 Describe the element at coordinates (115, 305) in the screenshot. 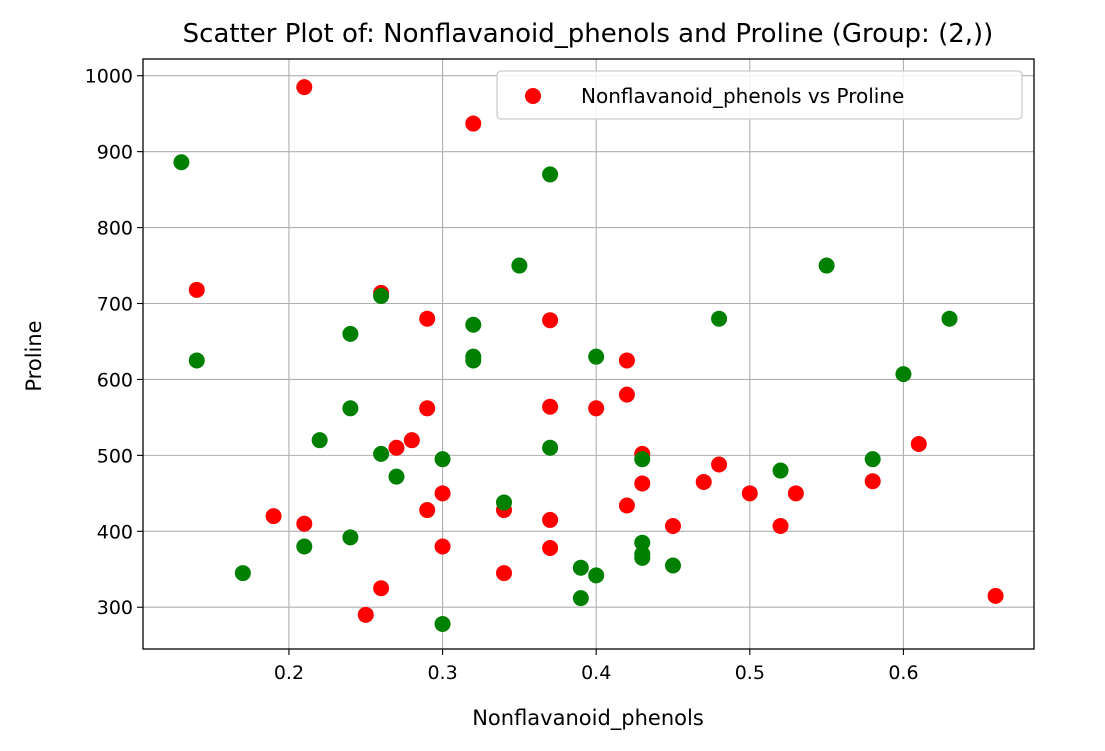

I see `y-tick-label: 700` at that location.